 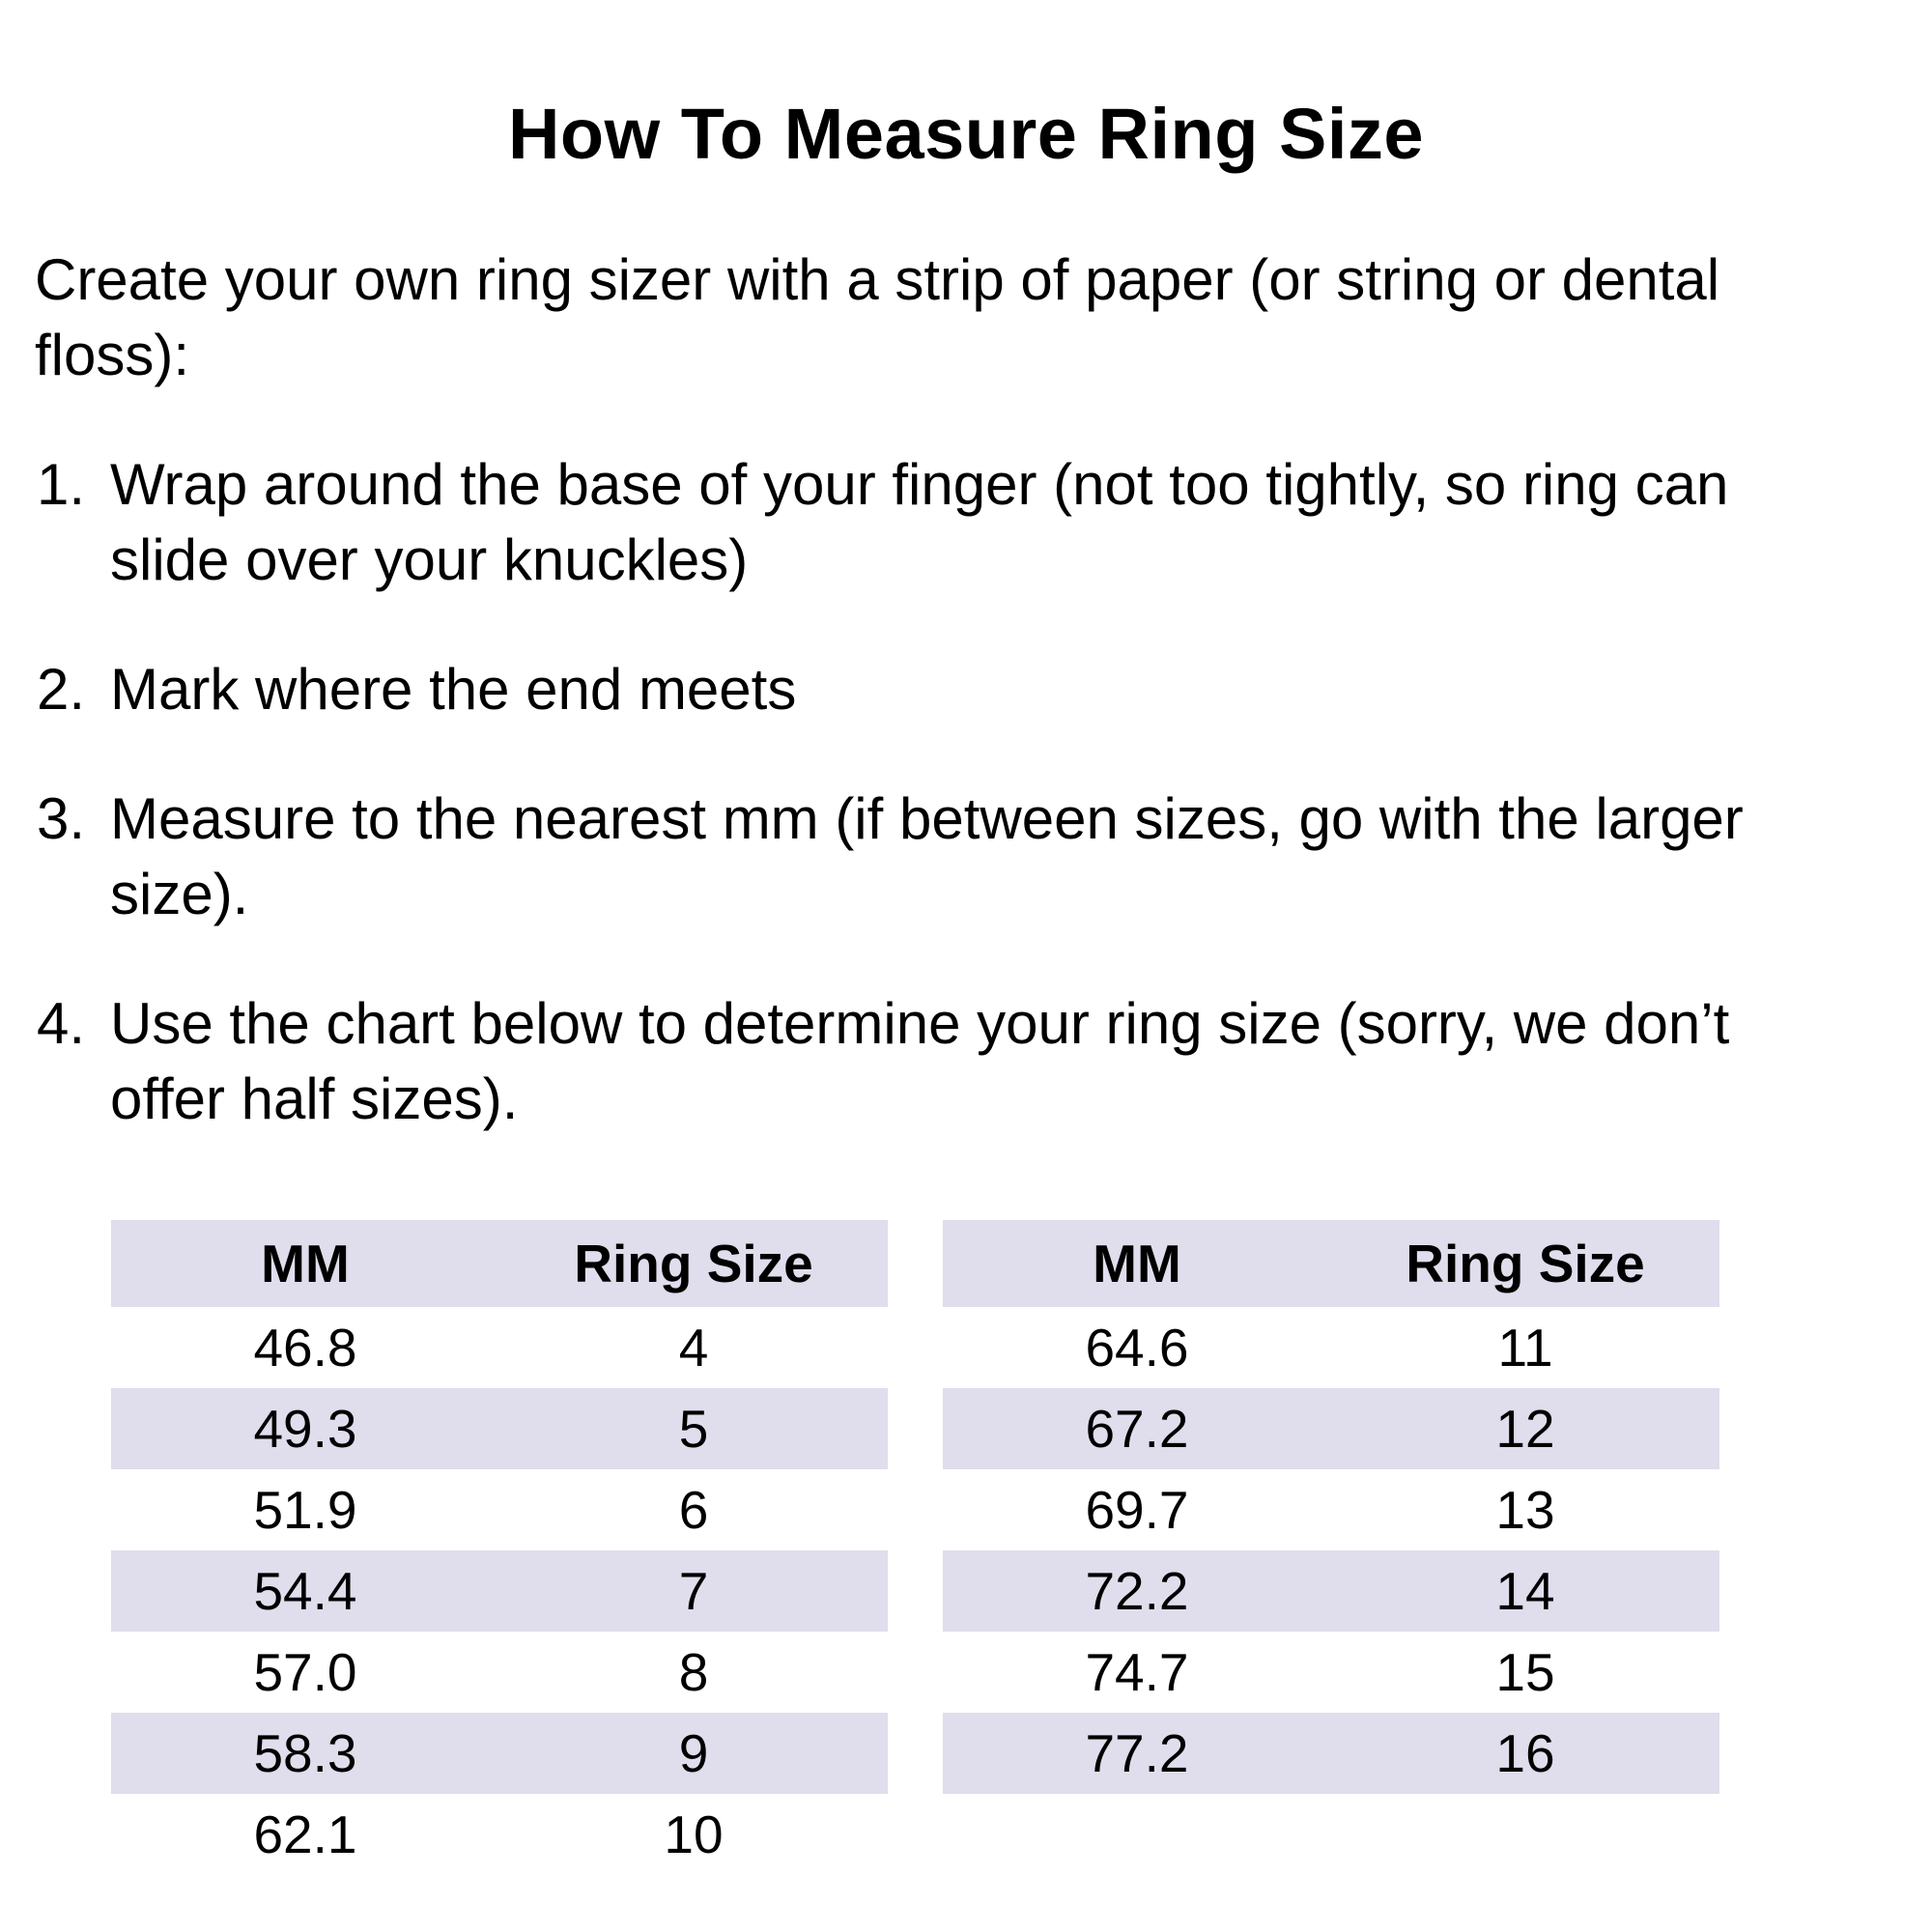 I want to click on table-row: 51.9 6, so click(x=499, y=1509).